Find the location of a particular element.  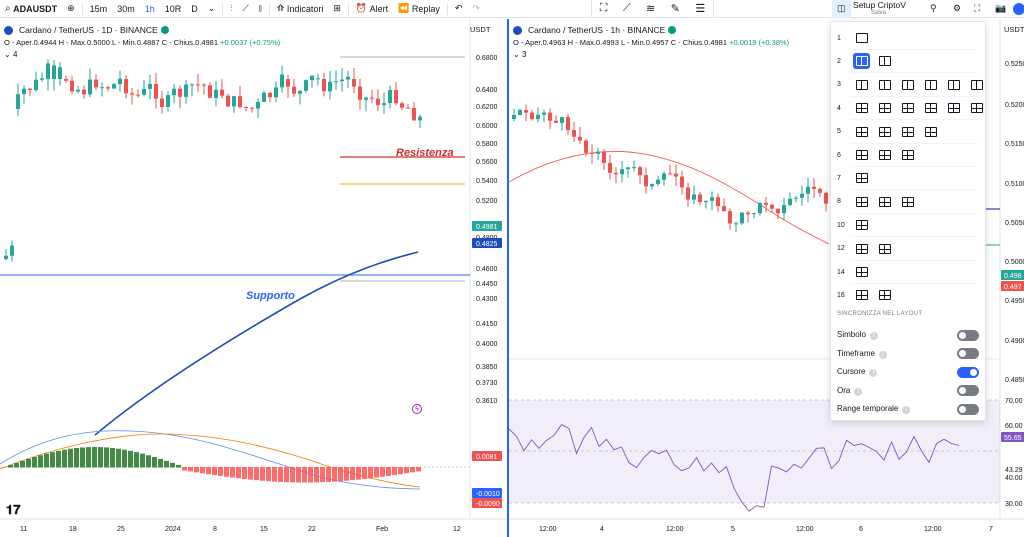

sync-option-simbolo: Simbolo i is located at coordinates (908, 335).